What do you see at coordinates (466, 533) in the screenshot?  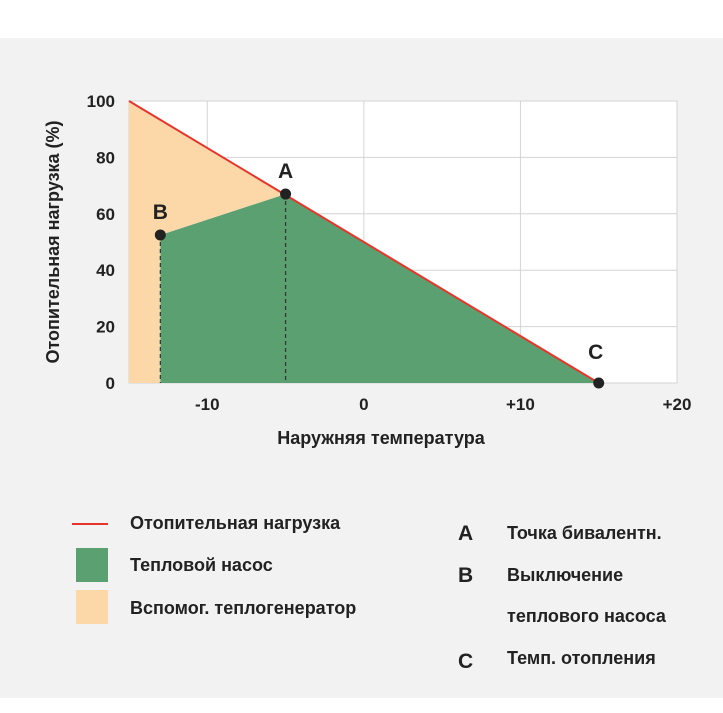 I see `point-legend-letter-a: A` at bounding box center [466, 533].